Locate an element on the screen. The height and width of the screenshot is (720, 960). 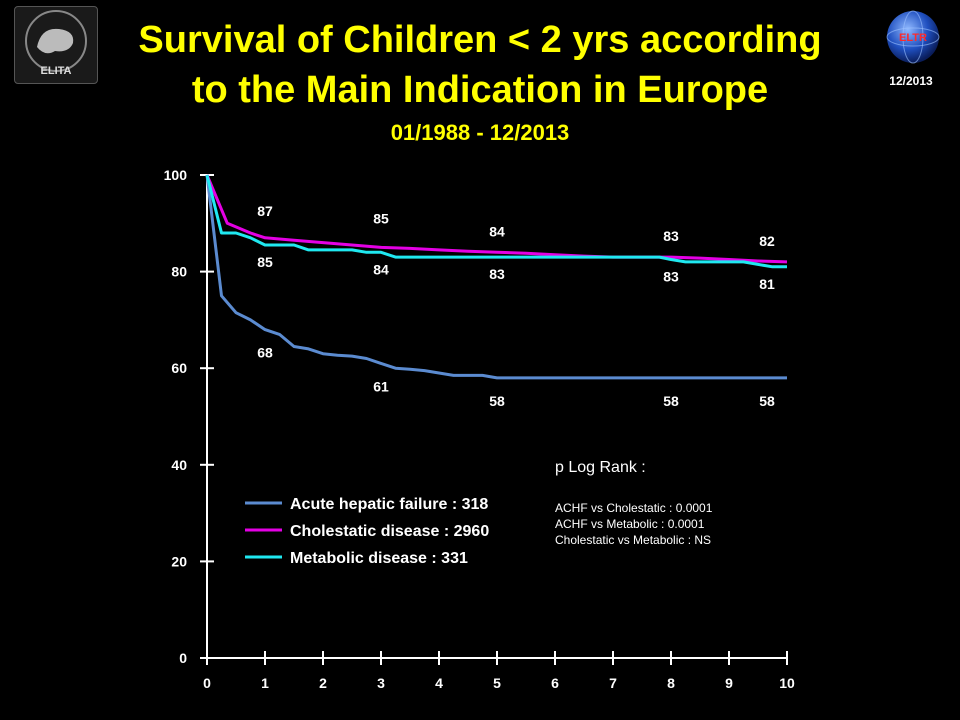
eltr-wordmark: ELTR is located at coordinates (913, 38).